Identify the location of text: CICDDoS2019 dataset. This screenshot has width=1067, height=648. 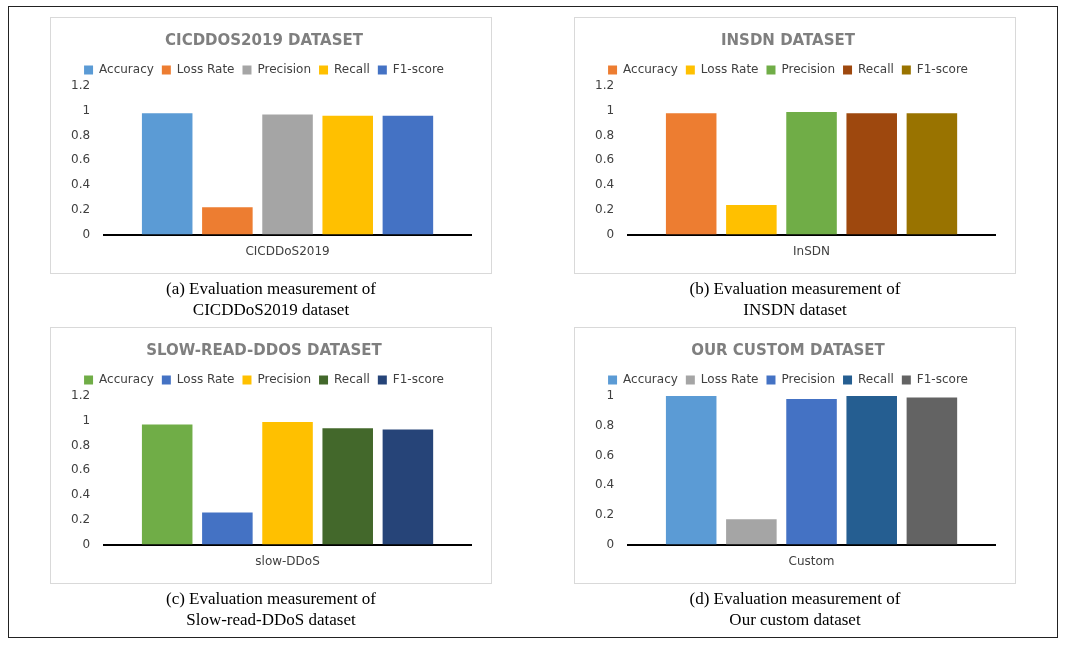
(271, 309).